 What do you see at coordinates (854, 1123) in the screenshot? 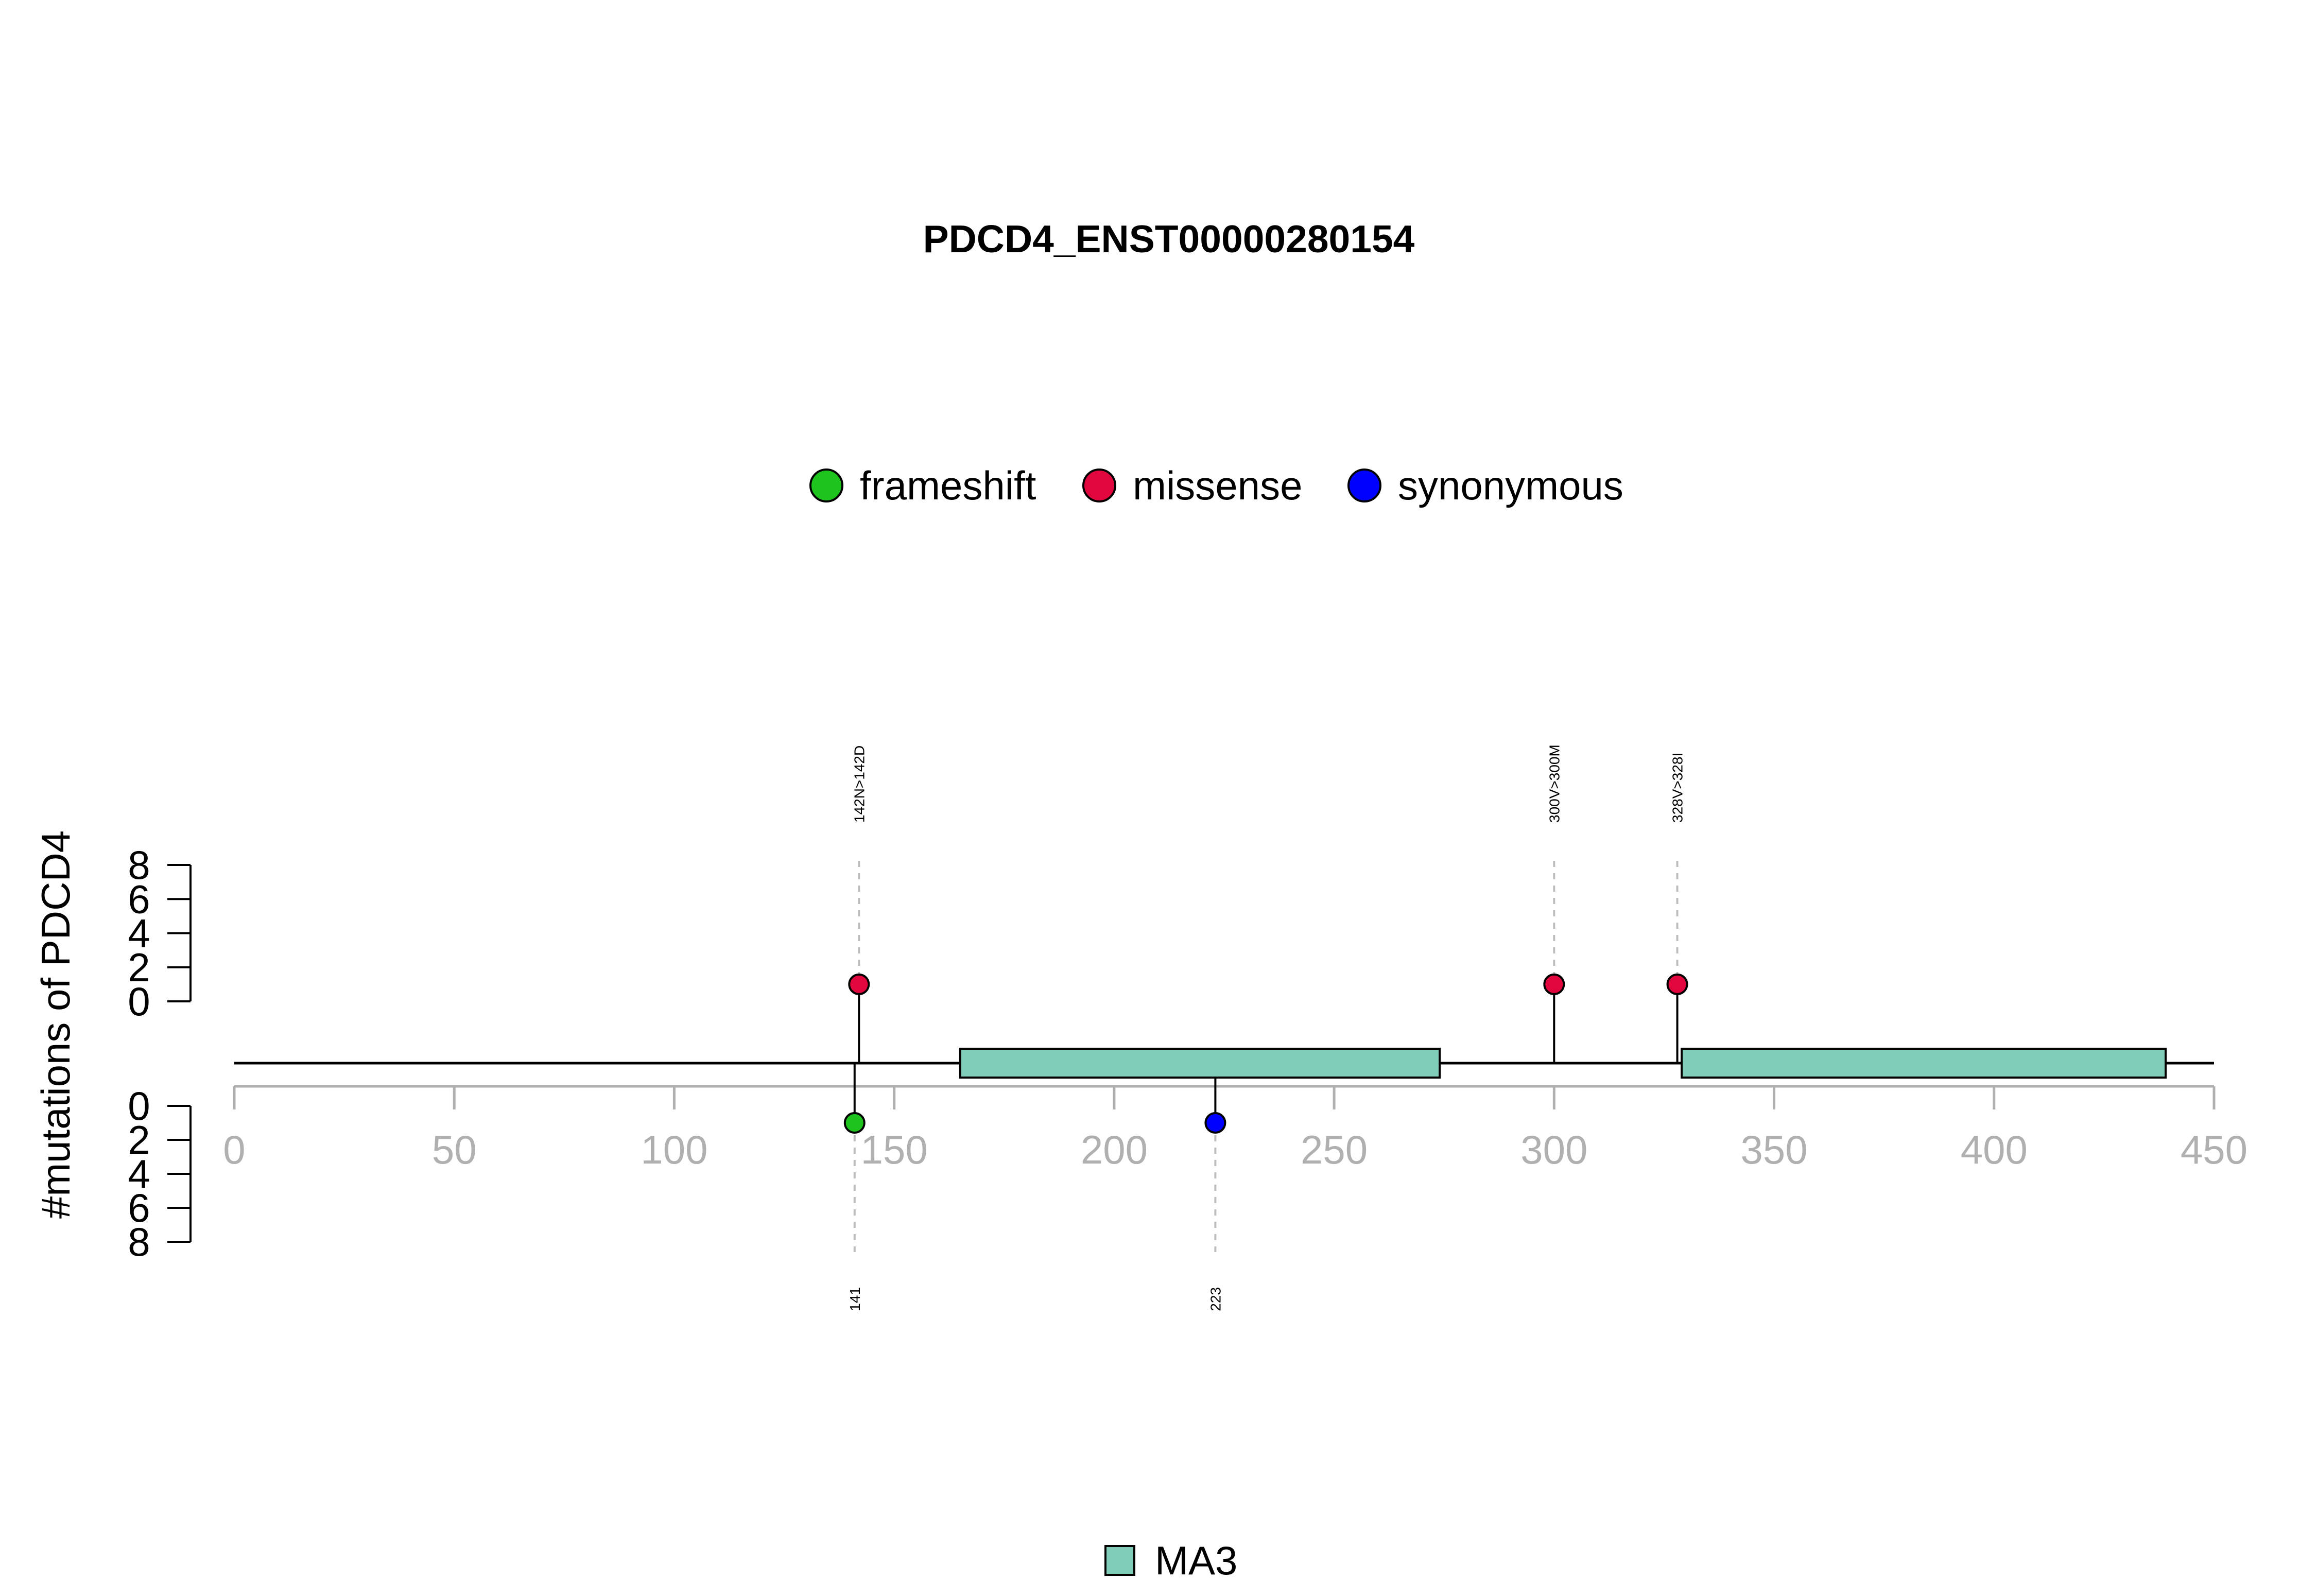
I see `mutation-point-frameshift` at bounding box center [854, 1123].